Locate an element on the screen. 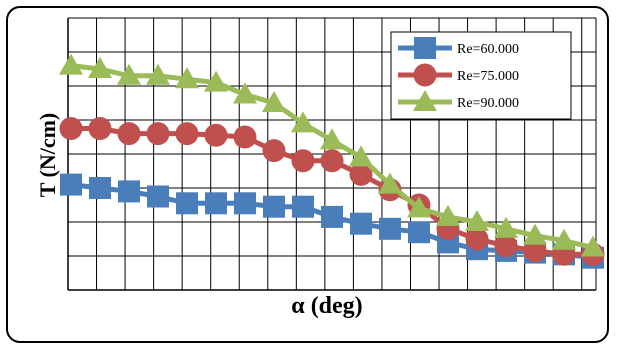 Image resolution: width=619 pixels, height=353 pixels. legend-entry-label: Re=60.000 is located at coordinates (488, 49).